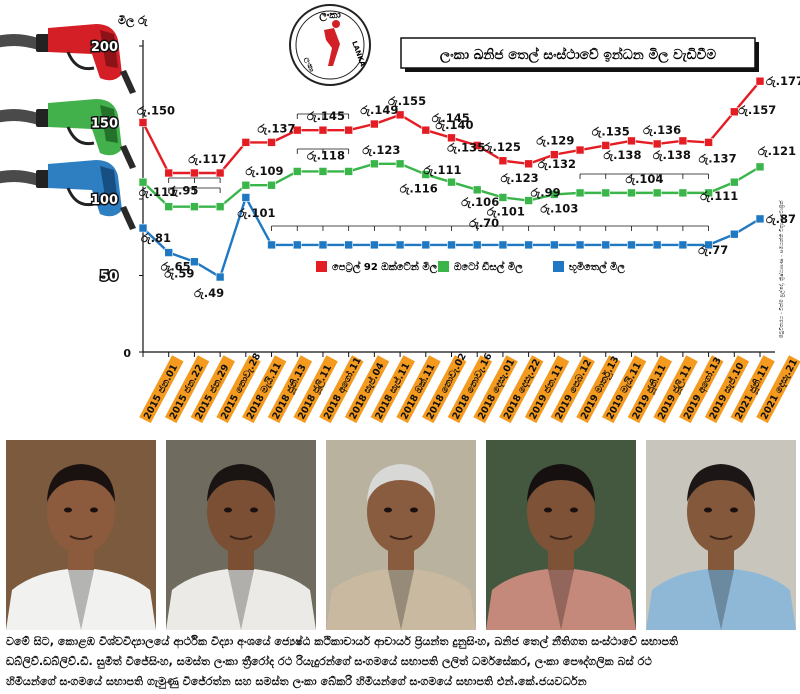 The image size is (800, 694). I want to click on photo-lalith-dharmasekara, so click(401, 535).